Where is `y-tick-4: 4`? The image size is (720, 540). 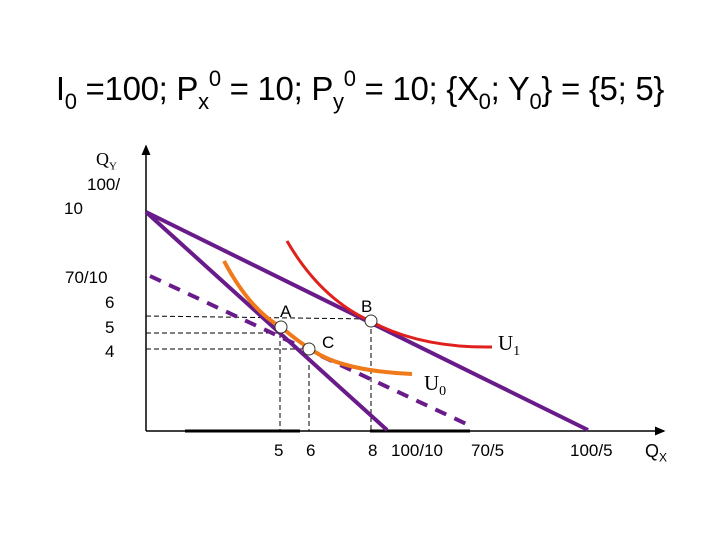
y-tick-4: 4 is located at coordinates (110, 351).